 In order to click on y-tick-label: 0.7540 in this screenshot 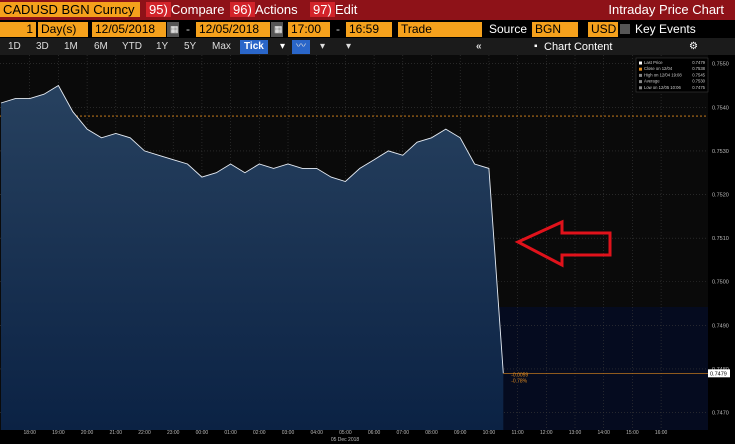, I will do `click(720, 108)`.